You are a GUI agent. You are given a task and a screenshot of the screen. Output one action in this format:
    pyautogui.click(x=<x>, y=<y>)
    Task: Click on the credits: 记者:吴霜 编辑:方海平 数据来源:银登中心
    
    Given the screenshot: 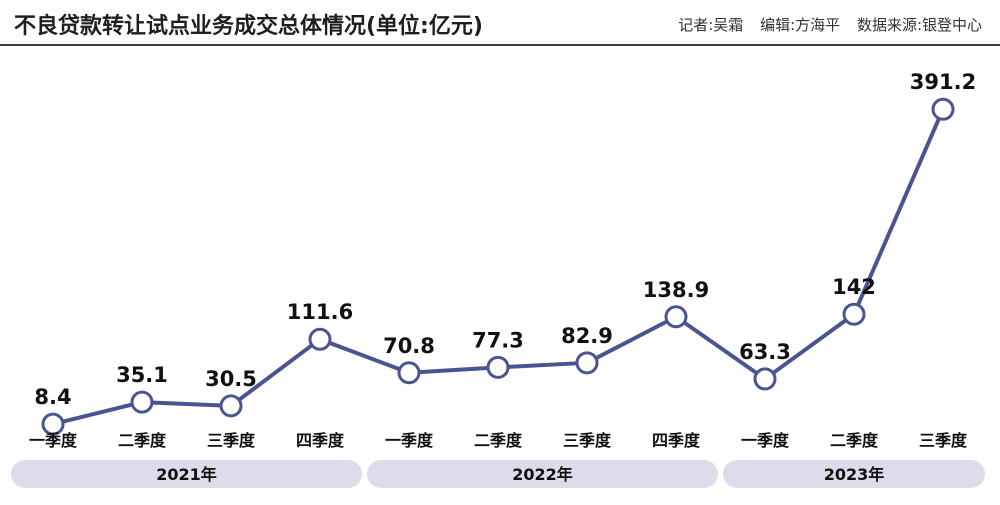 What is the action you would take?
    pyautogui.click(x=824, y=24)
    